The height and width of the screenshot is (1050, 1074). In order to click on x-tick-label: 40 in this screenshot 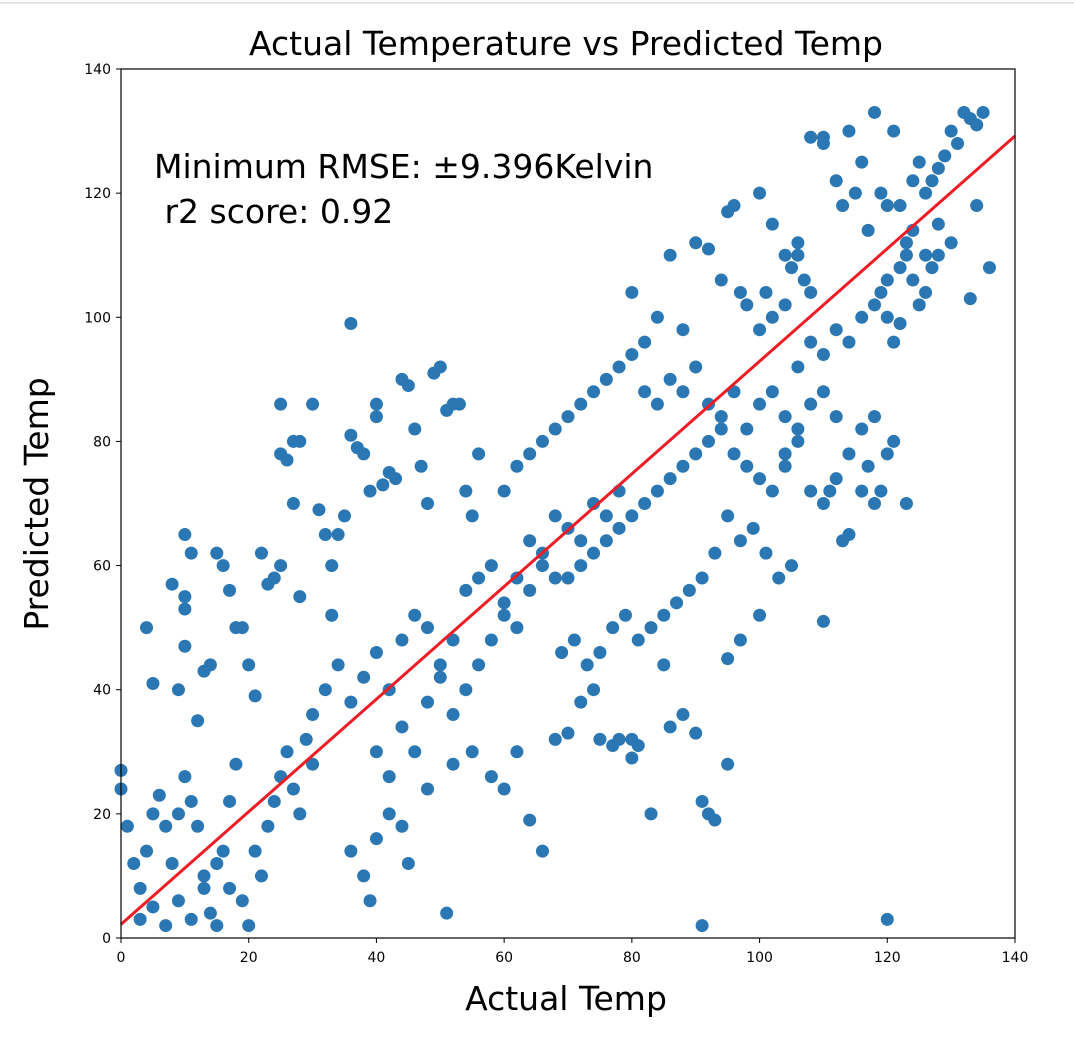, I will do `click(377, 958)`.